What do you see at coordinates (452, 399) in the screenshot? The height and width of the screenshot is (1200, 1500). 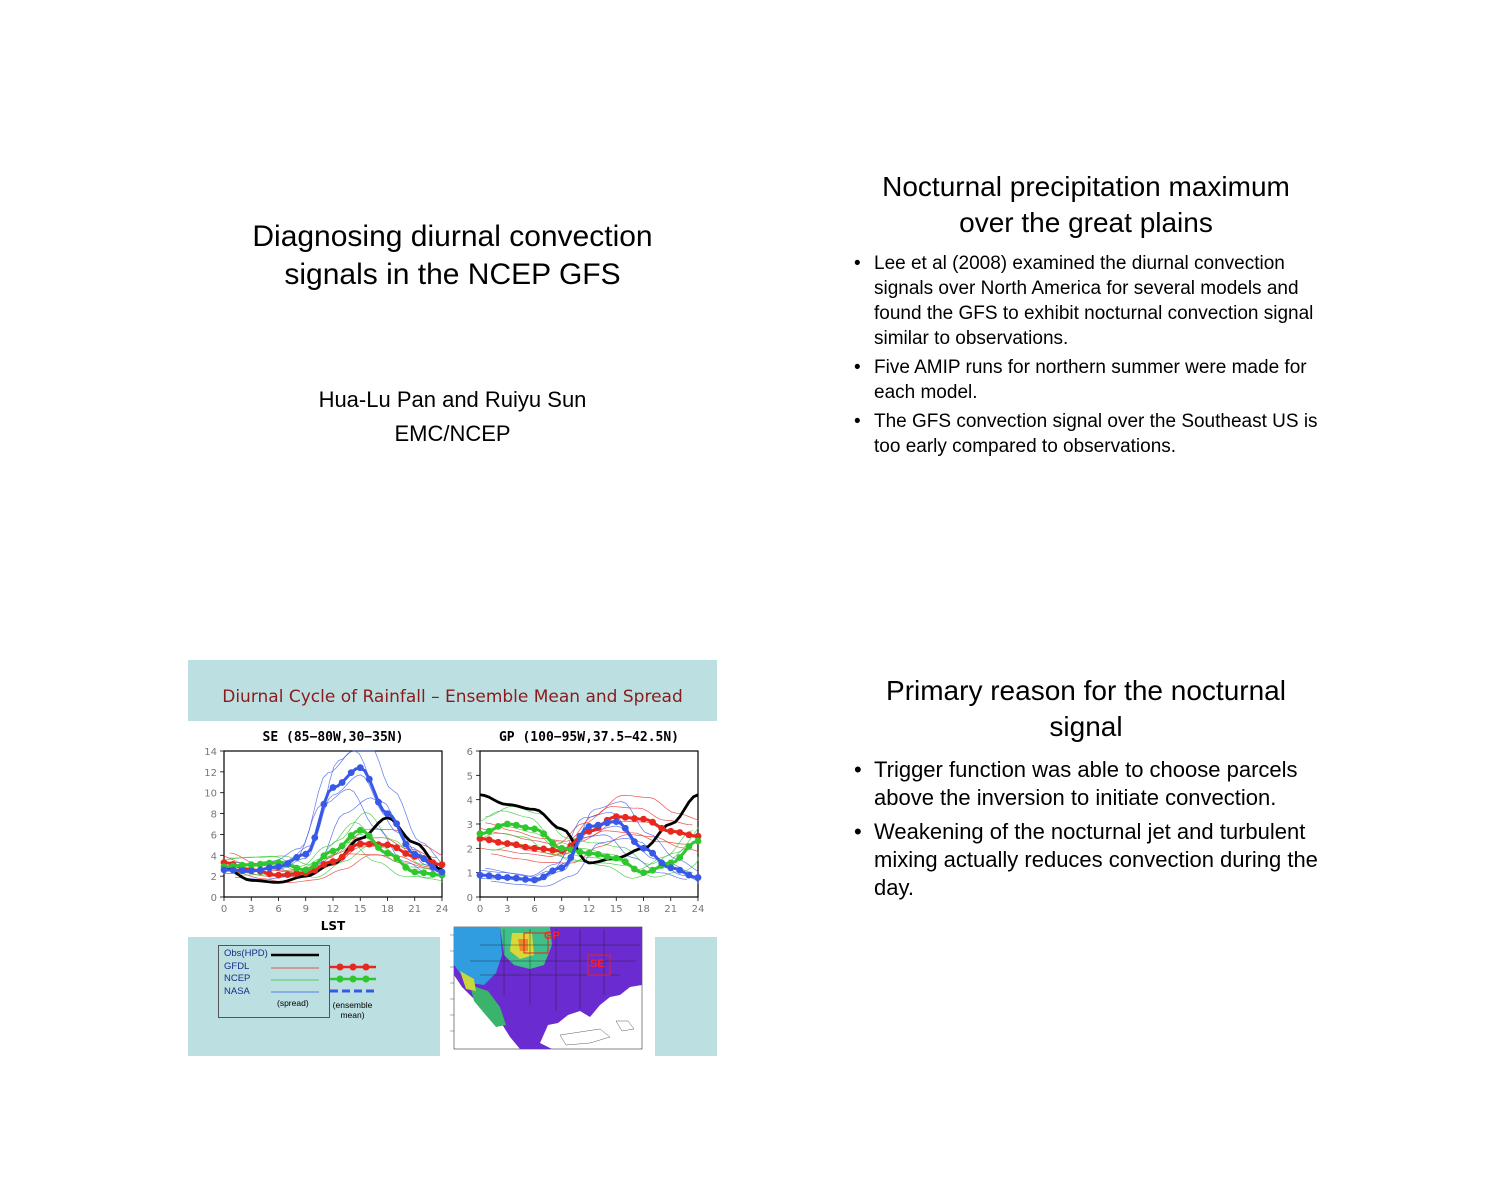 I see `slide1-authors: Hua-Lu Pan and Ruiyu Sun` at bounding box center [452, 399].